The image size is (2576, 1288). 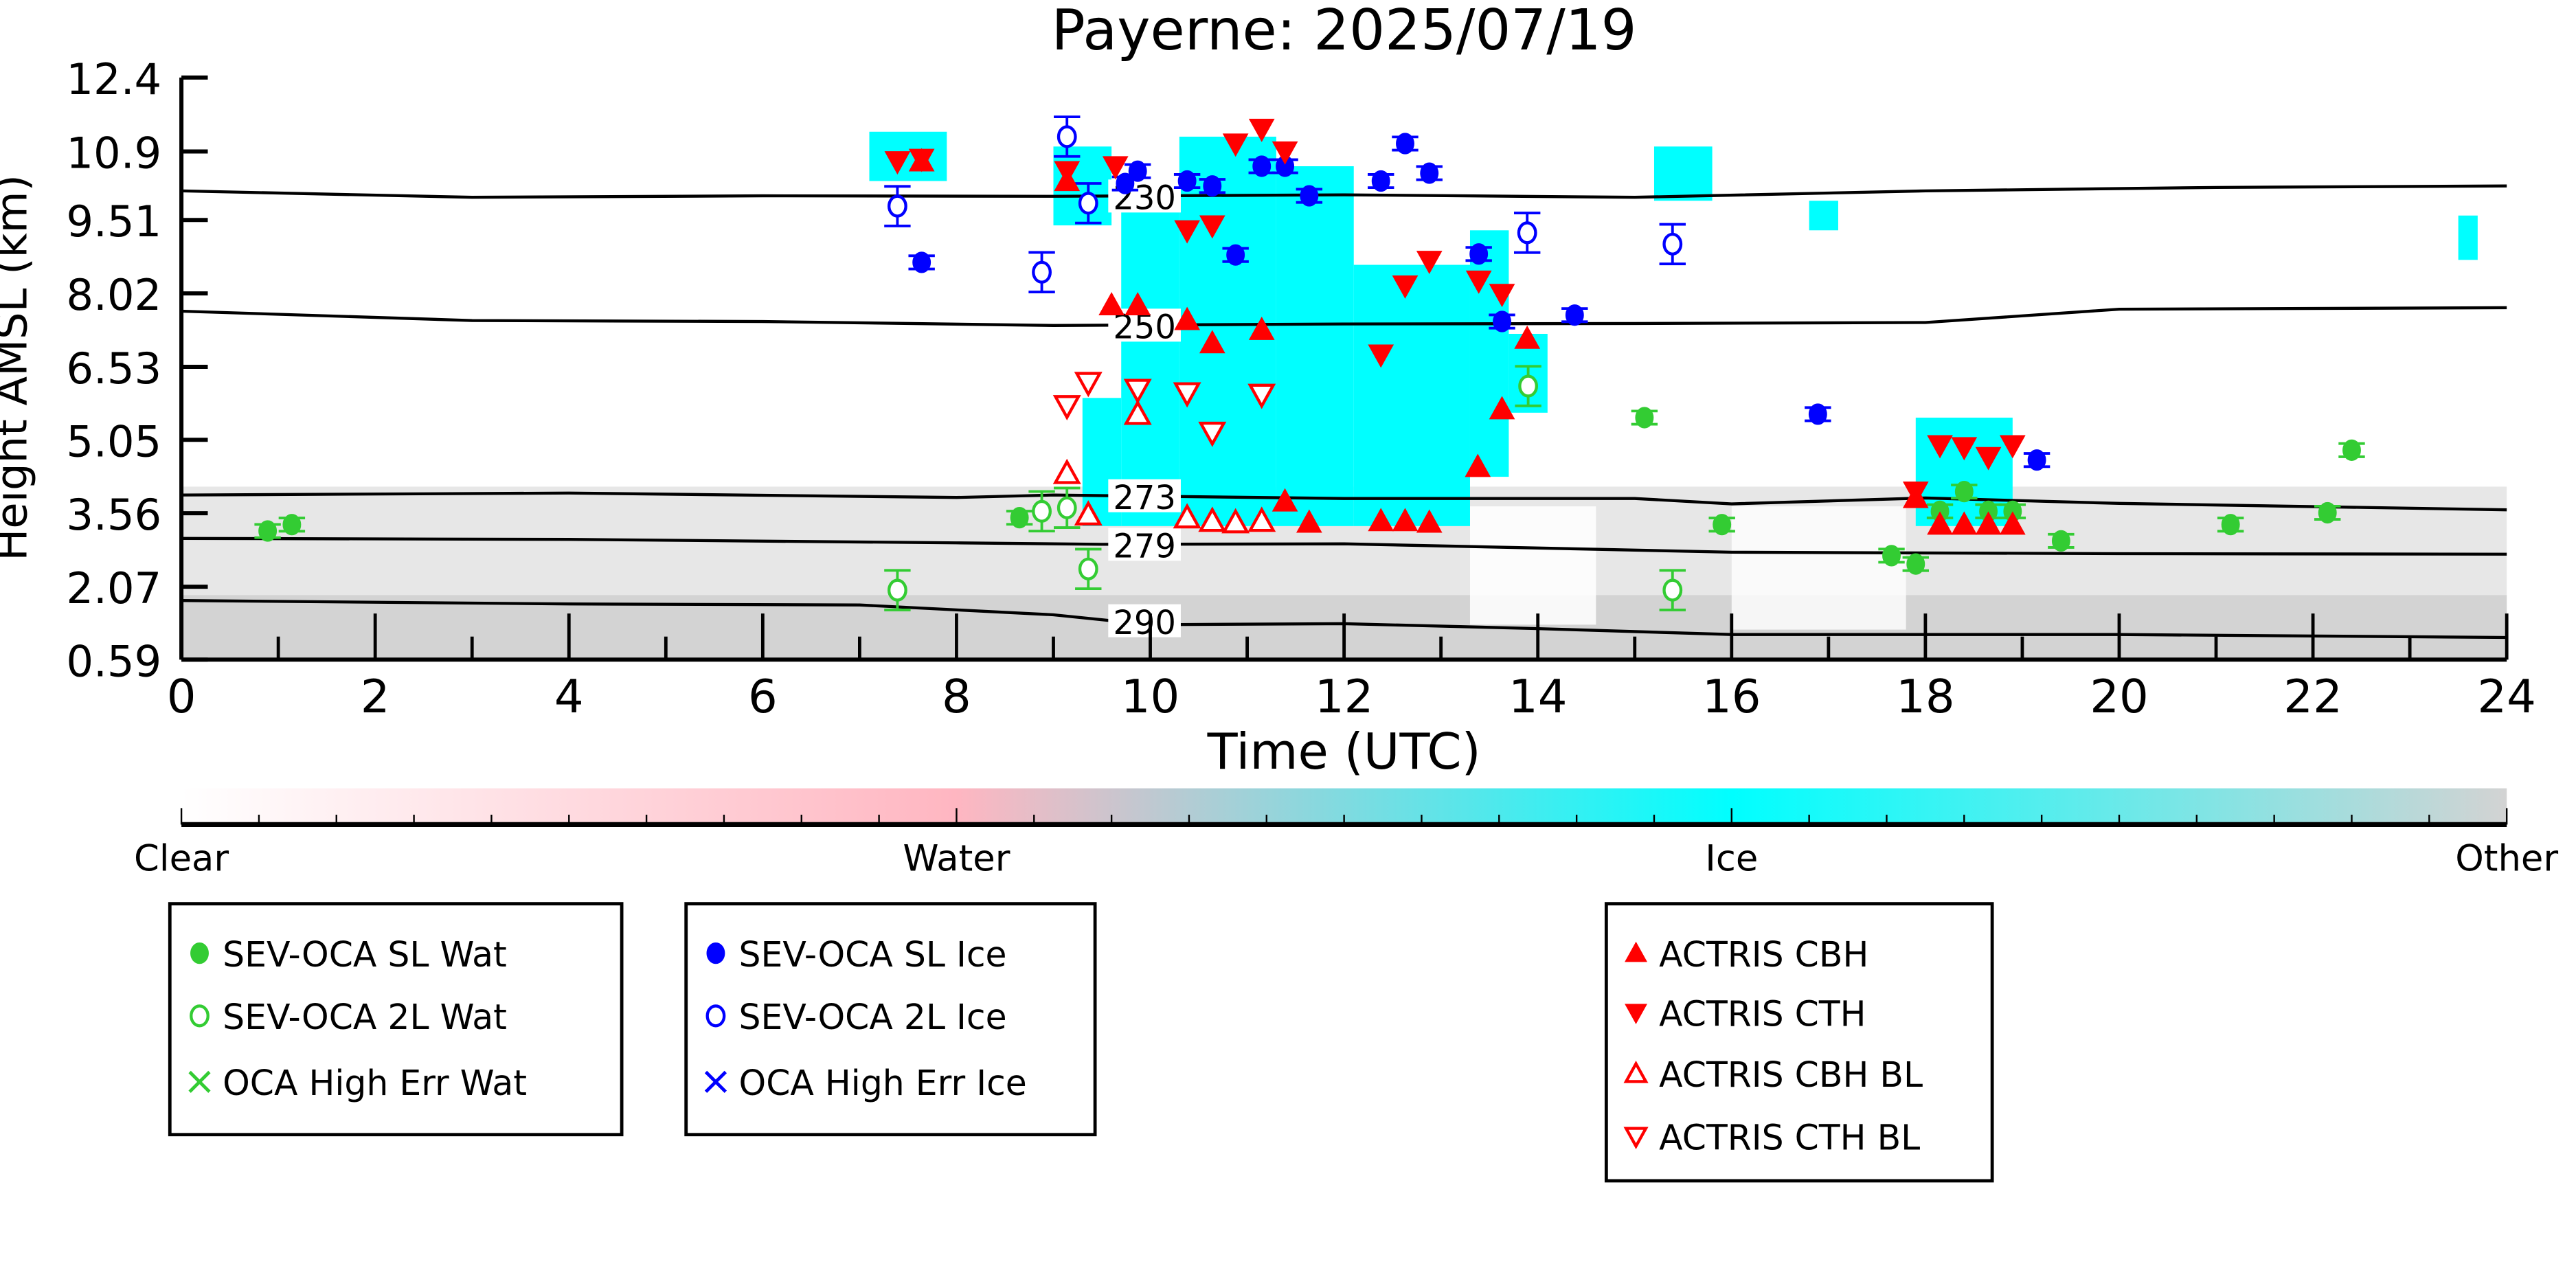 I want to click on colorbar: Clear Water Ice Other, so click(x=1346, y=834).